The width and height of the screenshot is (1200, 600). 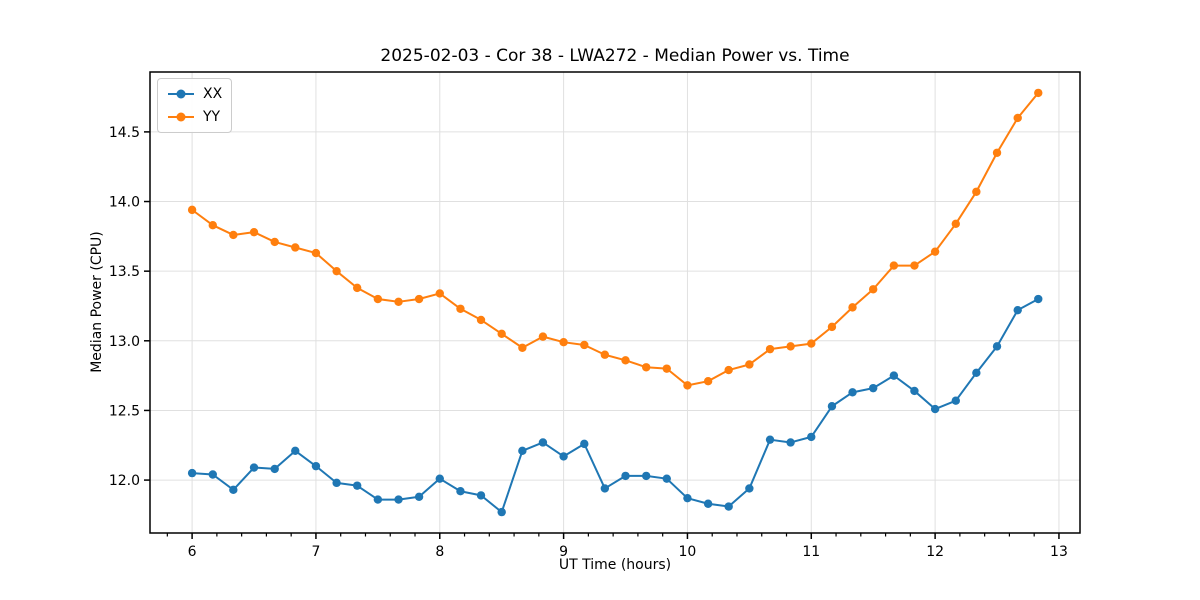 What do you see at coordinates (563, 552) in the screenshot?
I see `x-tick-label: 9` at bounding box center [563, 552].